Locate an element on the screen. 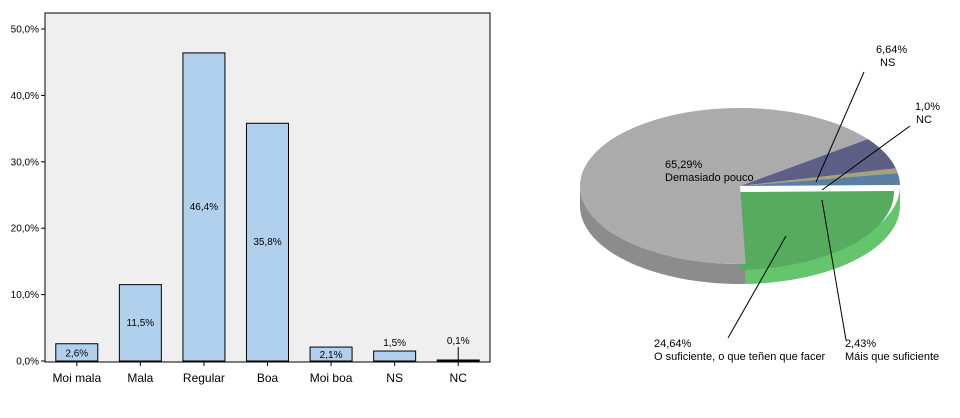 The image size is (960, 418). pie-percent-label: 2,43% is located at coordinates (860, 344).